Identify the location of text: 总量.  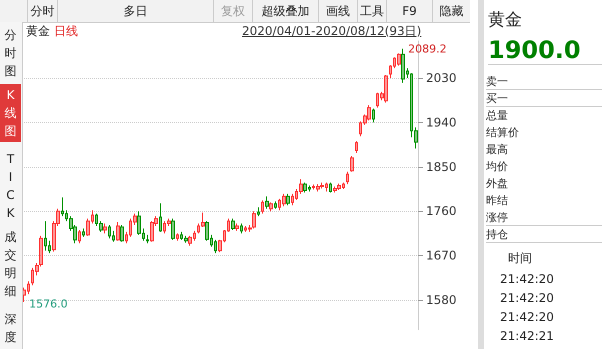
(497, 115).